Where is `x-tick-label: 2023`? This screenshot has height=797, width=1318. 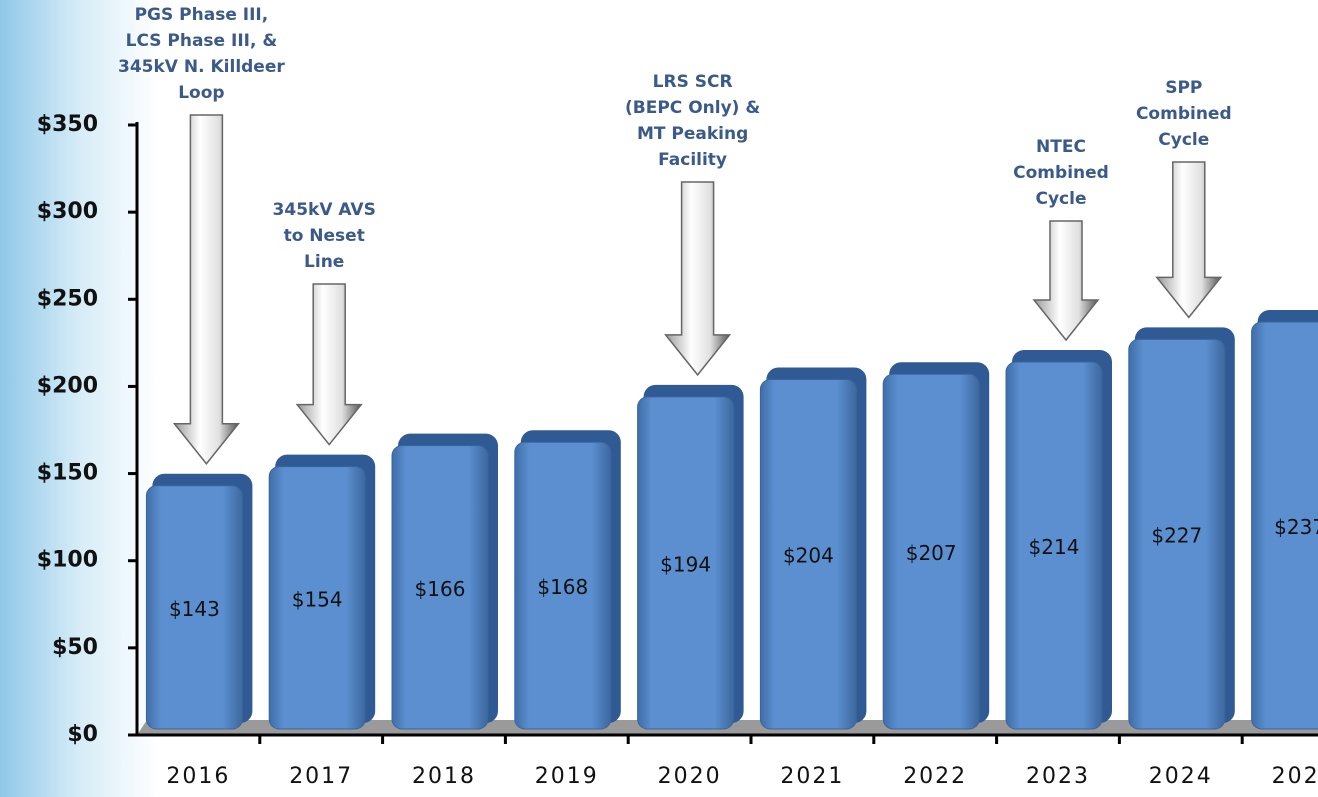
x-tick-label: 2023 is located at coordinates (1058, 776).